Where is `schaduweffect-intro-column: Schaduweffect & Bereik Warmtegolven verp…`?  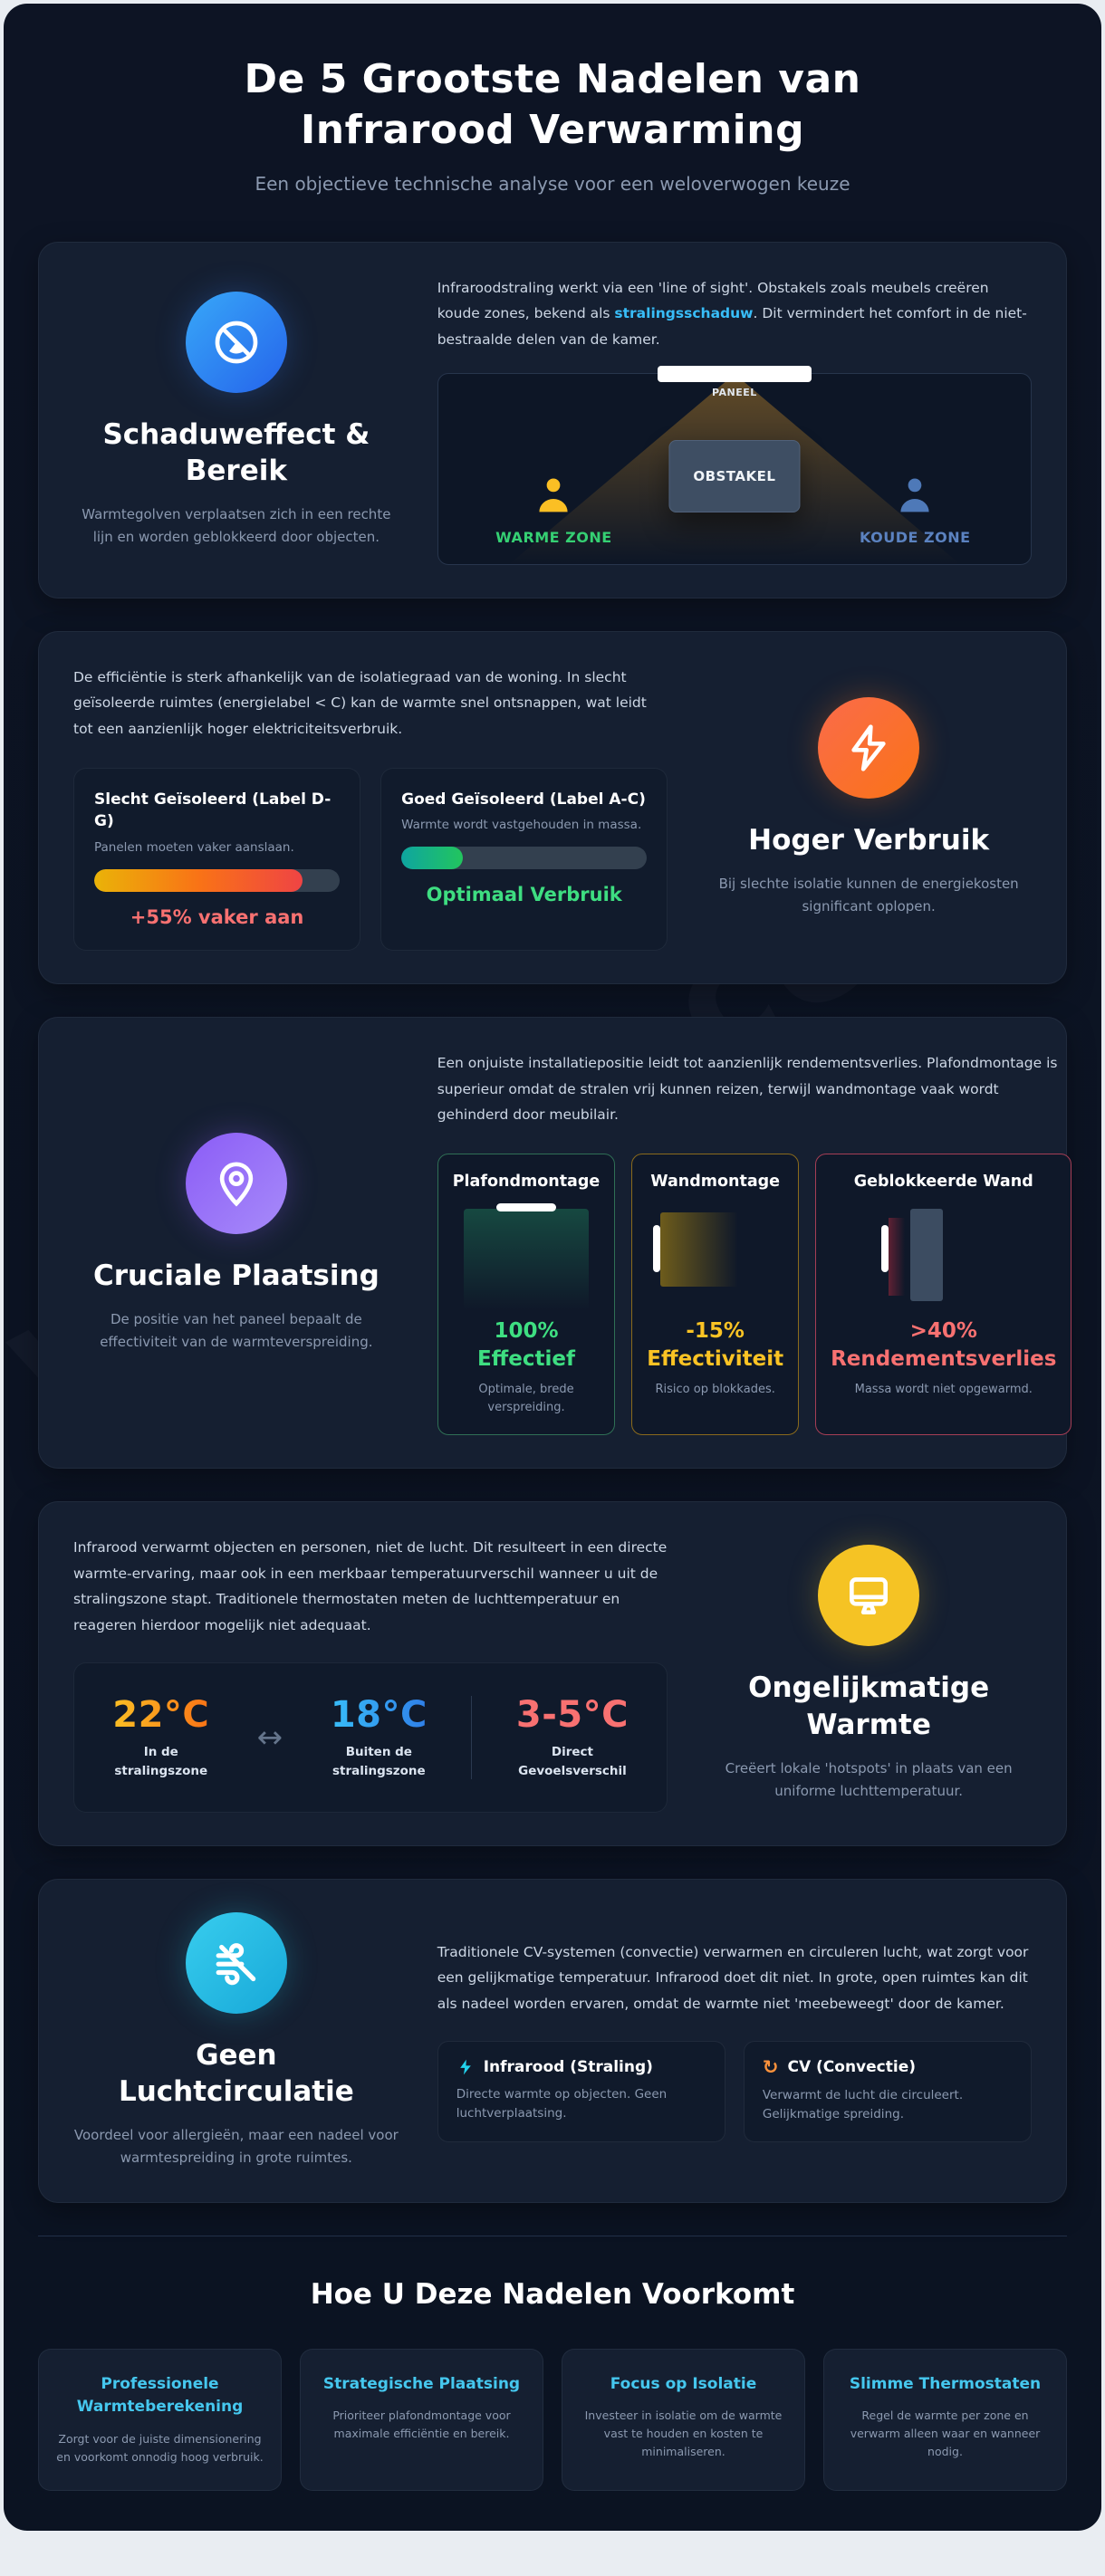
schaduweffect-intro-column: Schaduweffect & Bereik Warmtegolven verp… is located at coordinates (236, 420).